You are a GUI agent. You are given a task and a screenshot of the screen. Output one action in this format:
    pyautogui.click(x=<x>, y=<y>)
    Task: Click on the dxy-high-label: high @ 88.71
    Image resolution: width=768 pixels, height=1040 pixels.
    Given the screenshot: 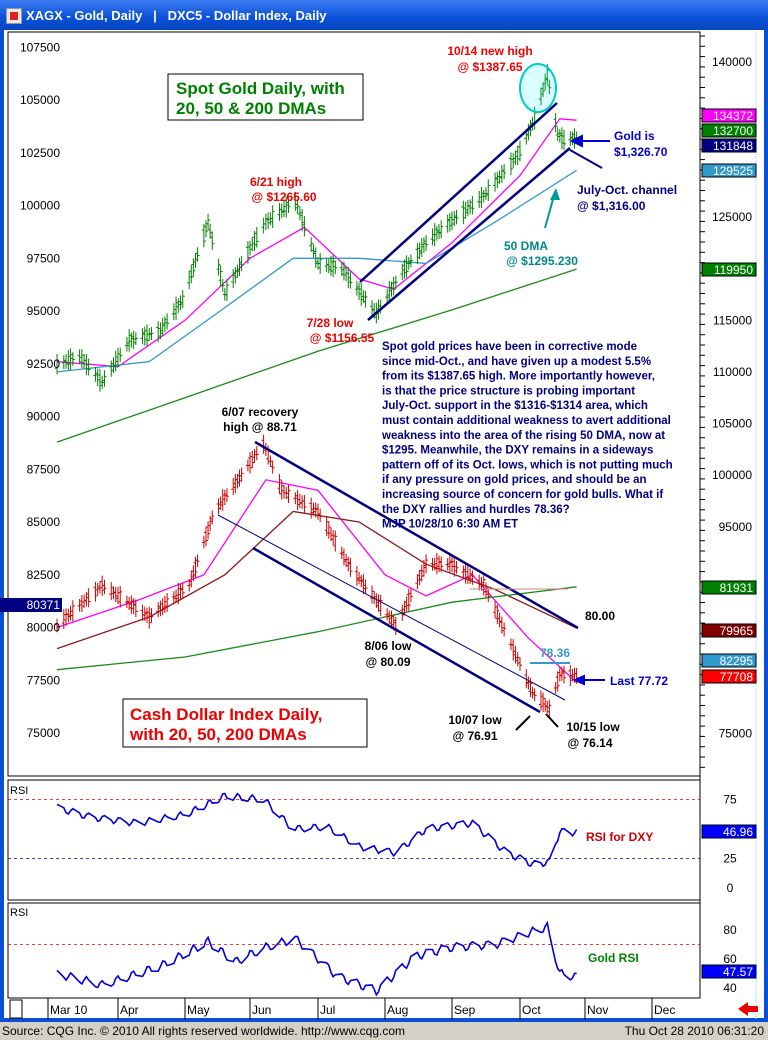 What is the action you would take?
    pyautogui.click(x=260, y=427)
    